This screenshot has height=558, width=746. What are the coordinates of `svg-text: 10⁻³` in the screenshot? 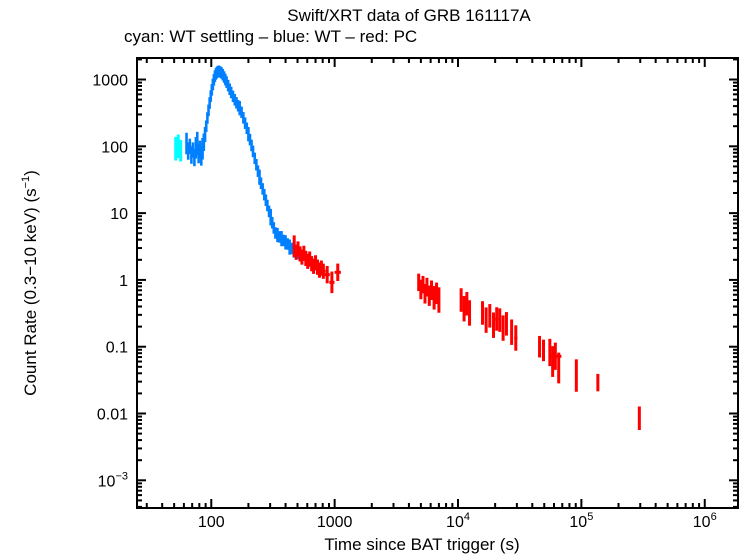 It's located at (113, 480).